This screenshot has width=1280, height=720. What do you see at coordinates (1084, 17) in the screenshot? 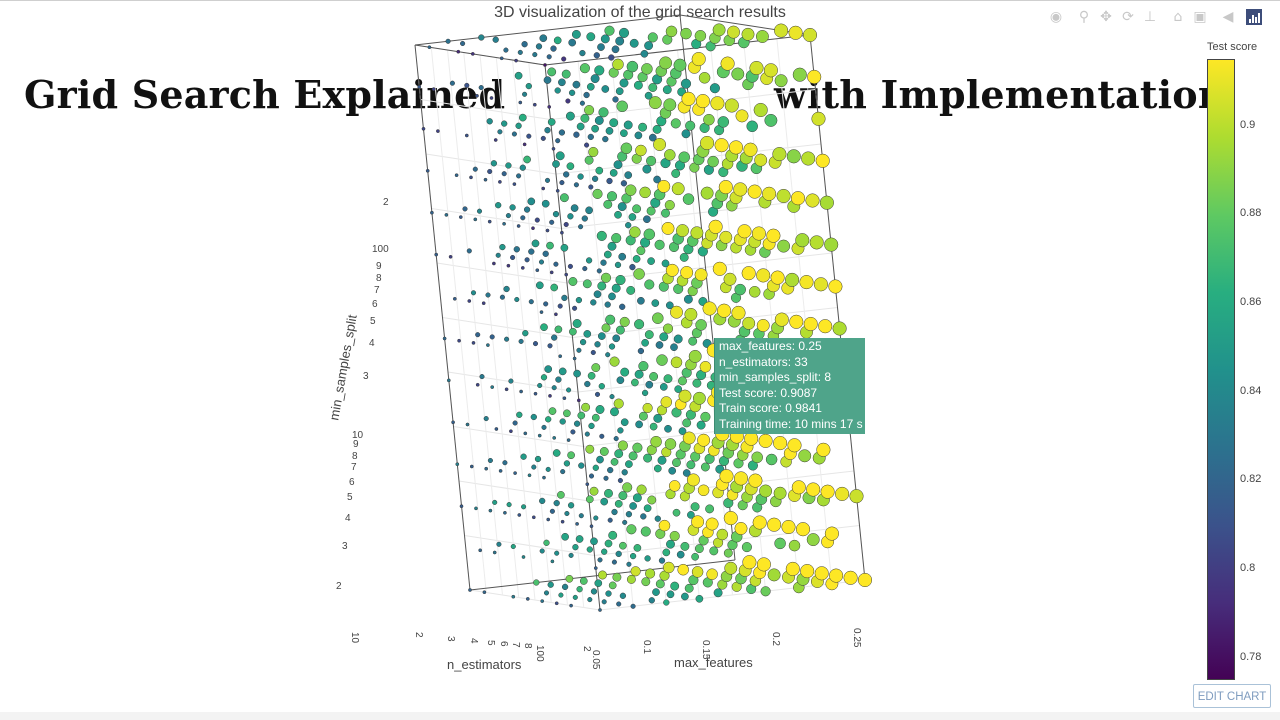
I see `zoom-icon: ⚲` at bounding box center [1084, 17].